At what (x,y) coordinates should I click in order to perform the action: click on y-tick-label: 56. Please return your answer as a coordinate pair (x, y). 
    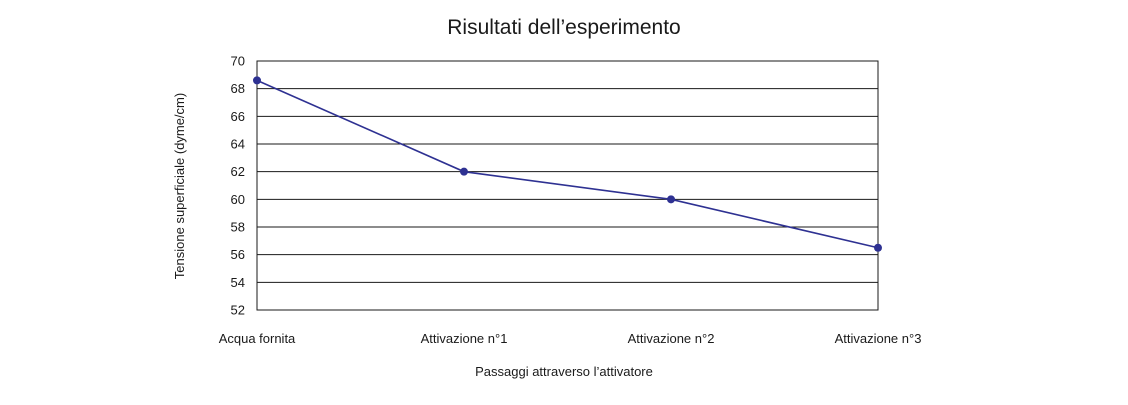
    Looking at the image, I should click on (238, 254).